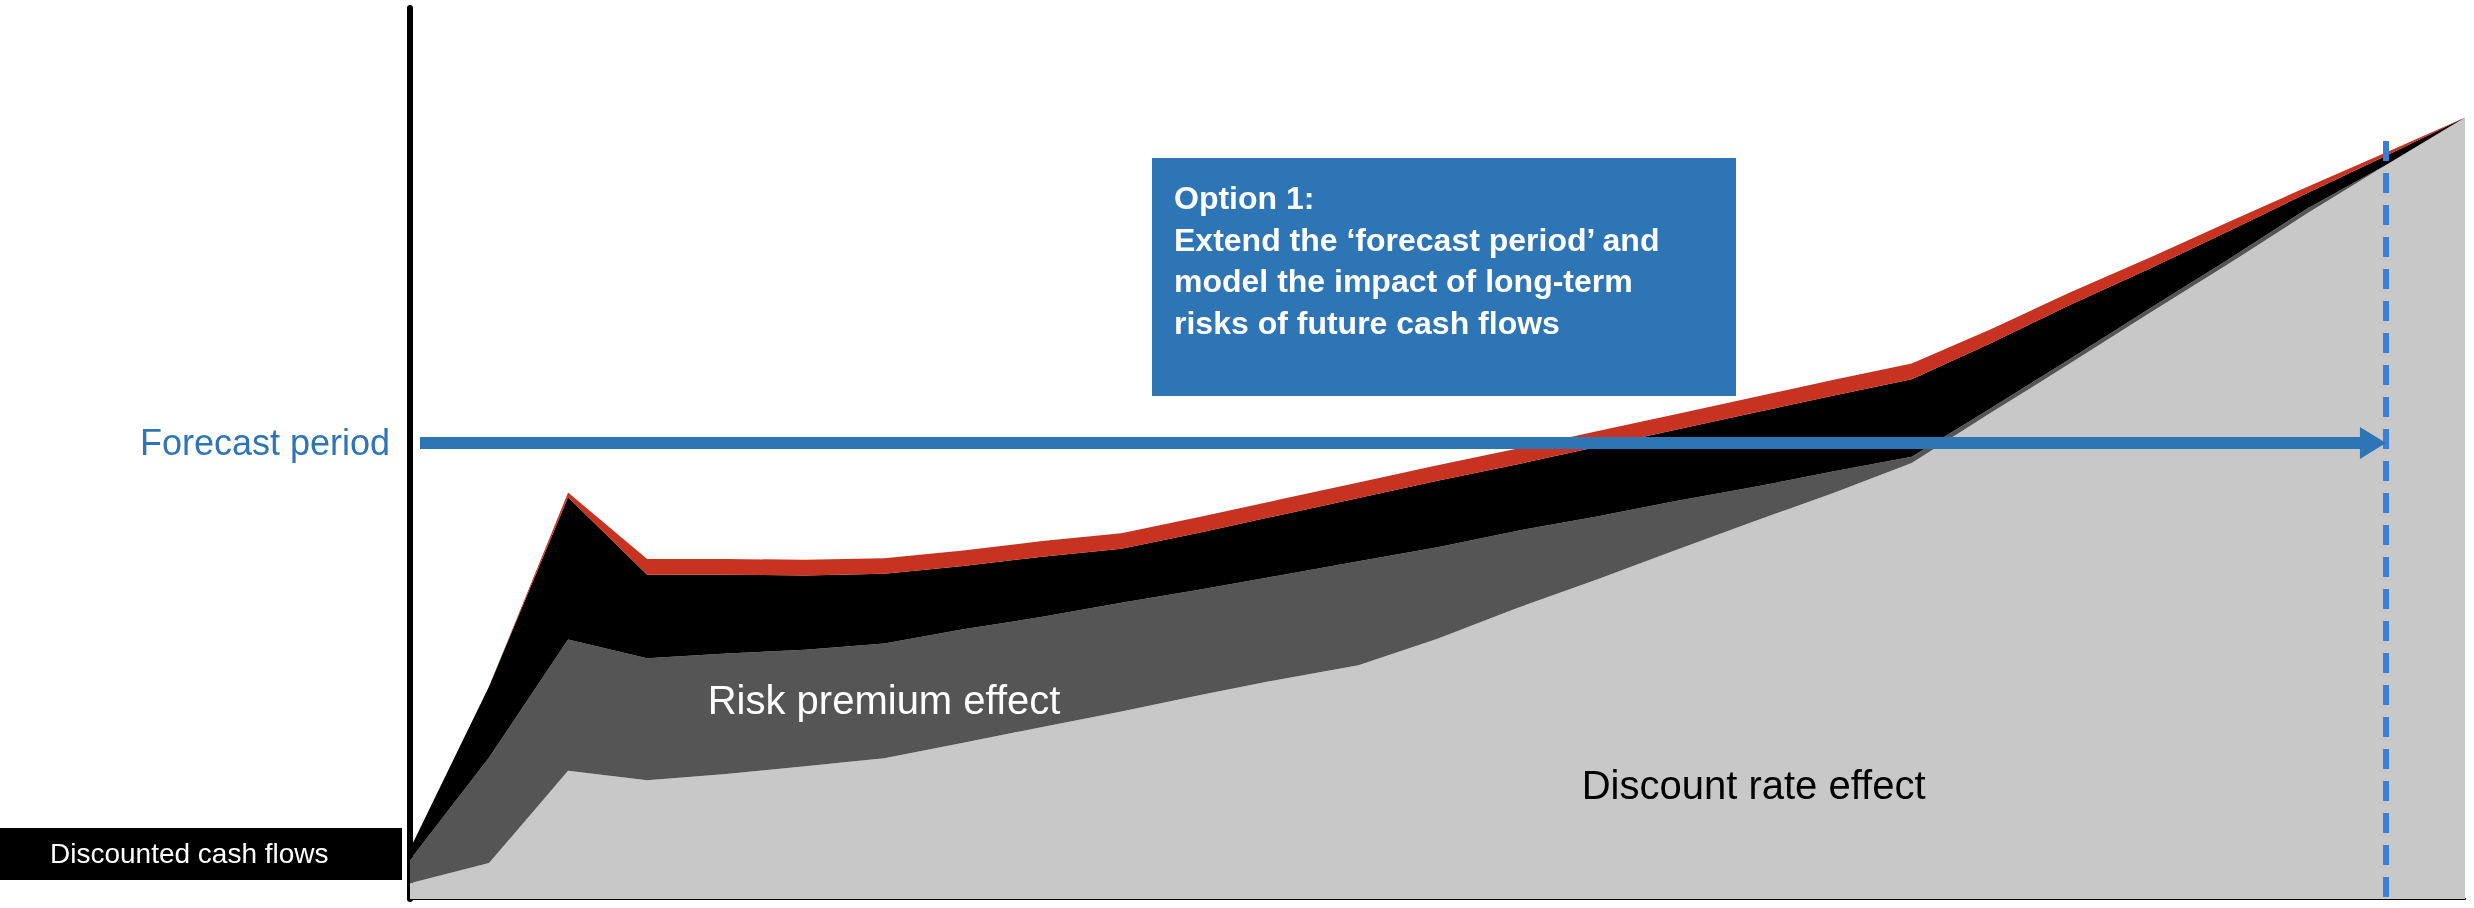  Describe the element at coordinates (1444, 277) in the screenshot. I see `callout-box: Option 1: Extend the ‘forecast period’ and model the impact of long-term risks of future cash flows` at that location.